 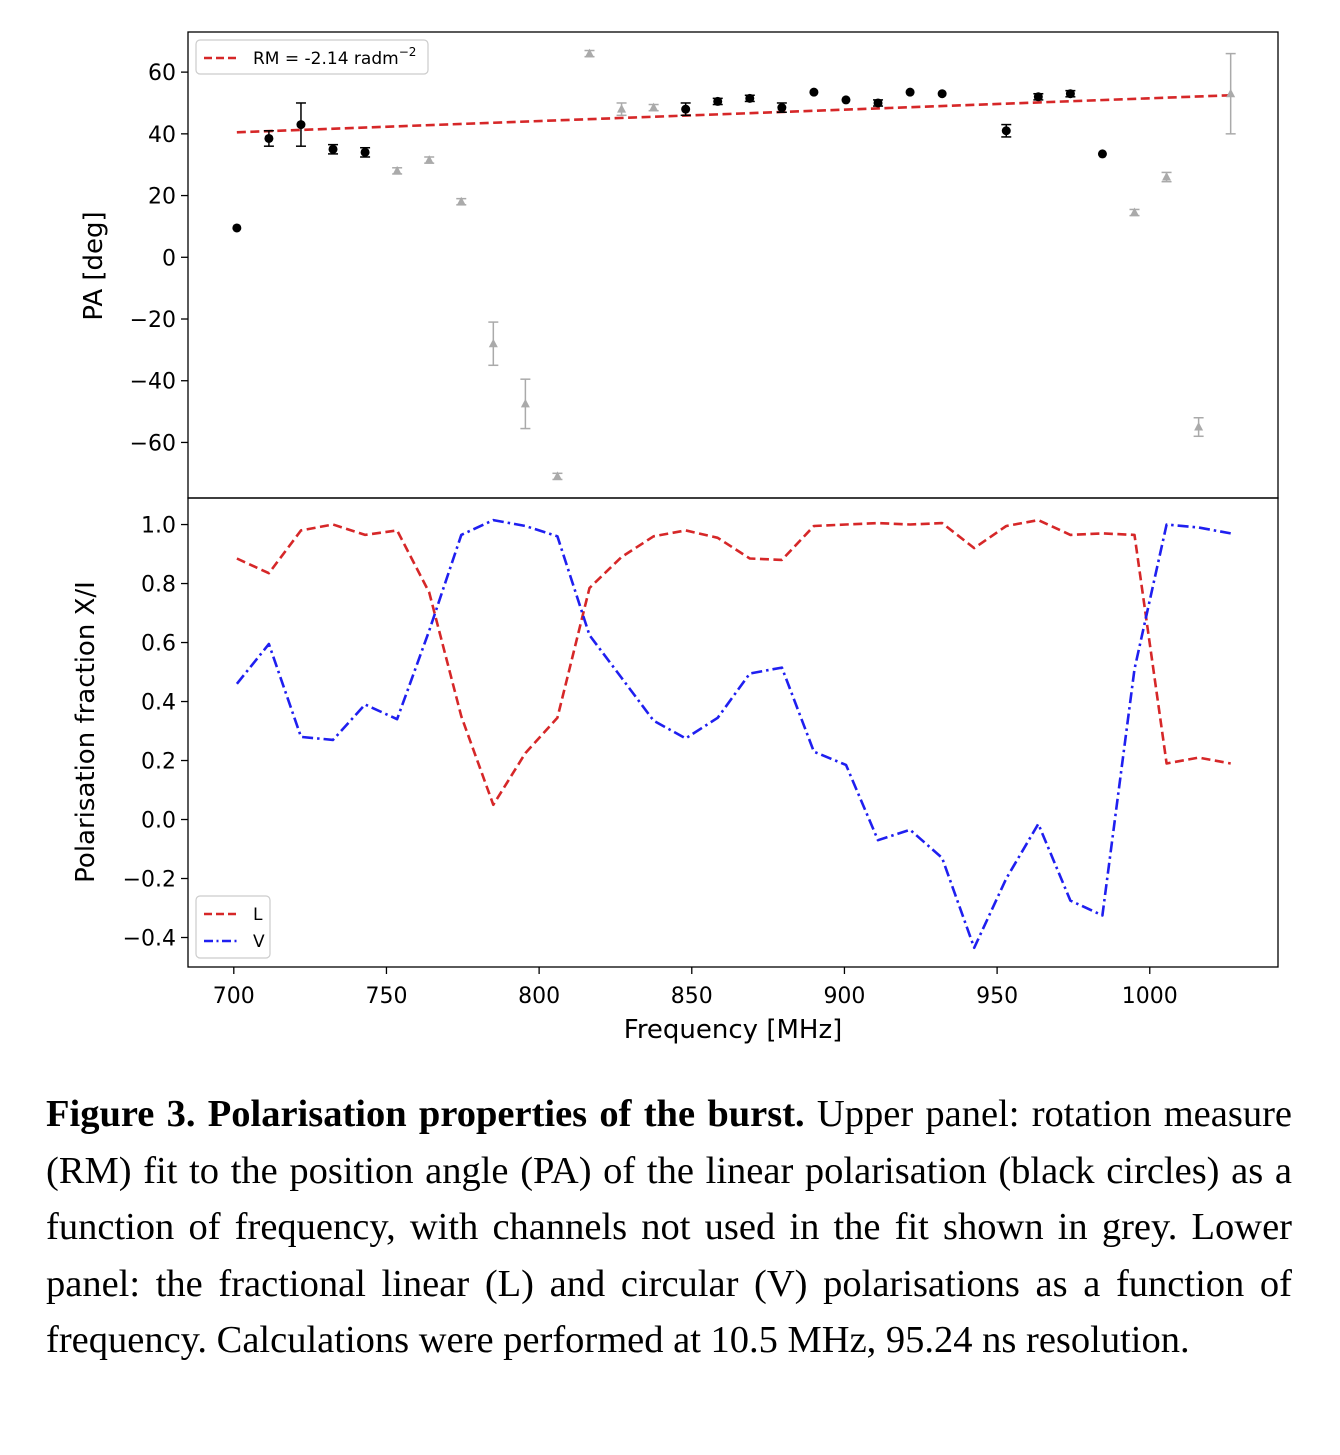 What do you see at coordinates (149, 939) in the screenshot?
I see `lower-y-tick-label: −0.4` at bounding box center [149, 939].